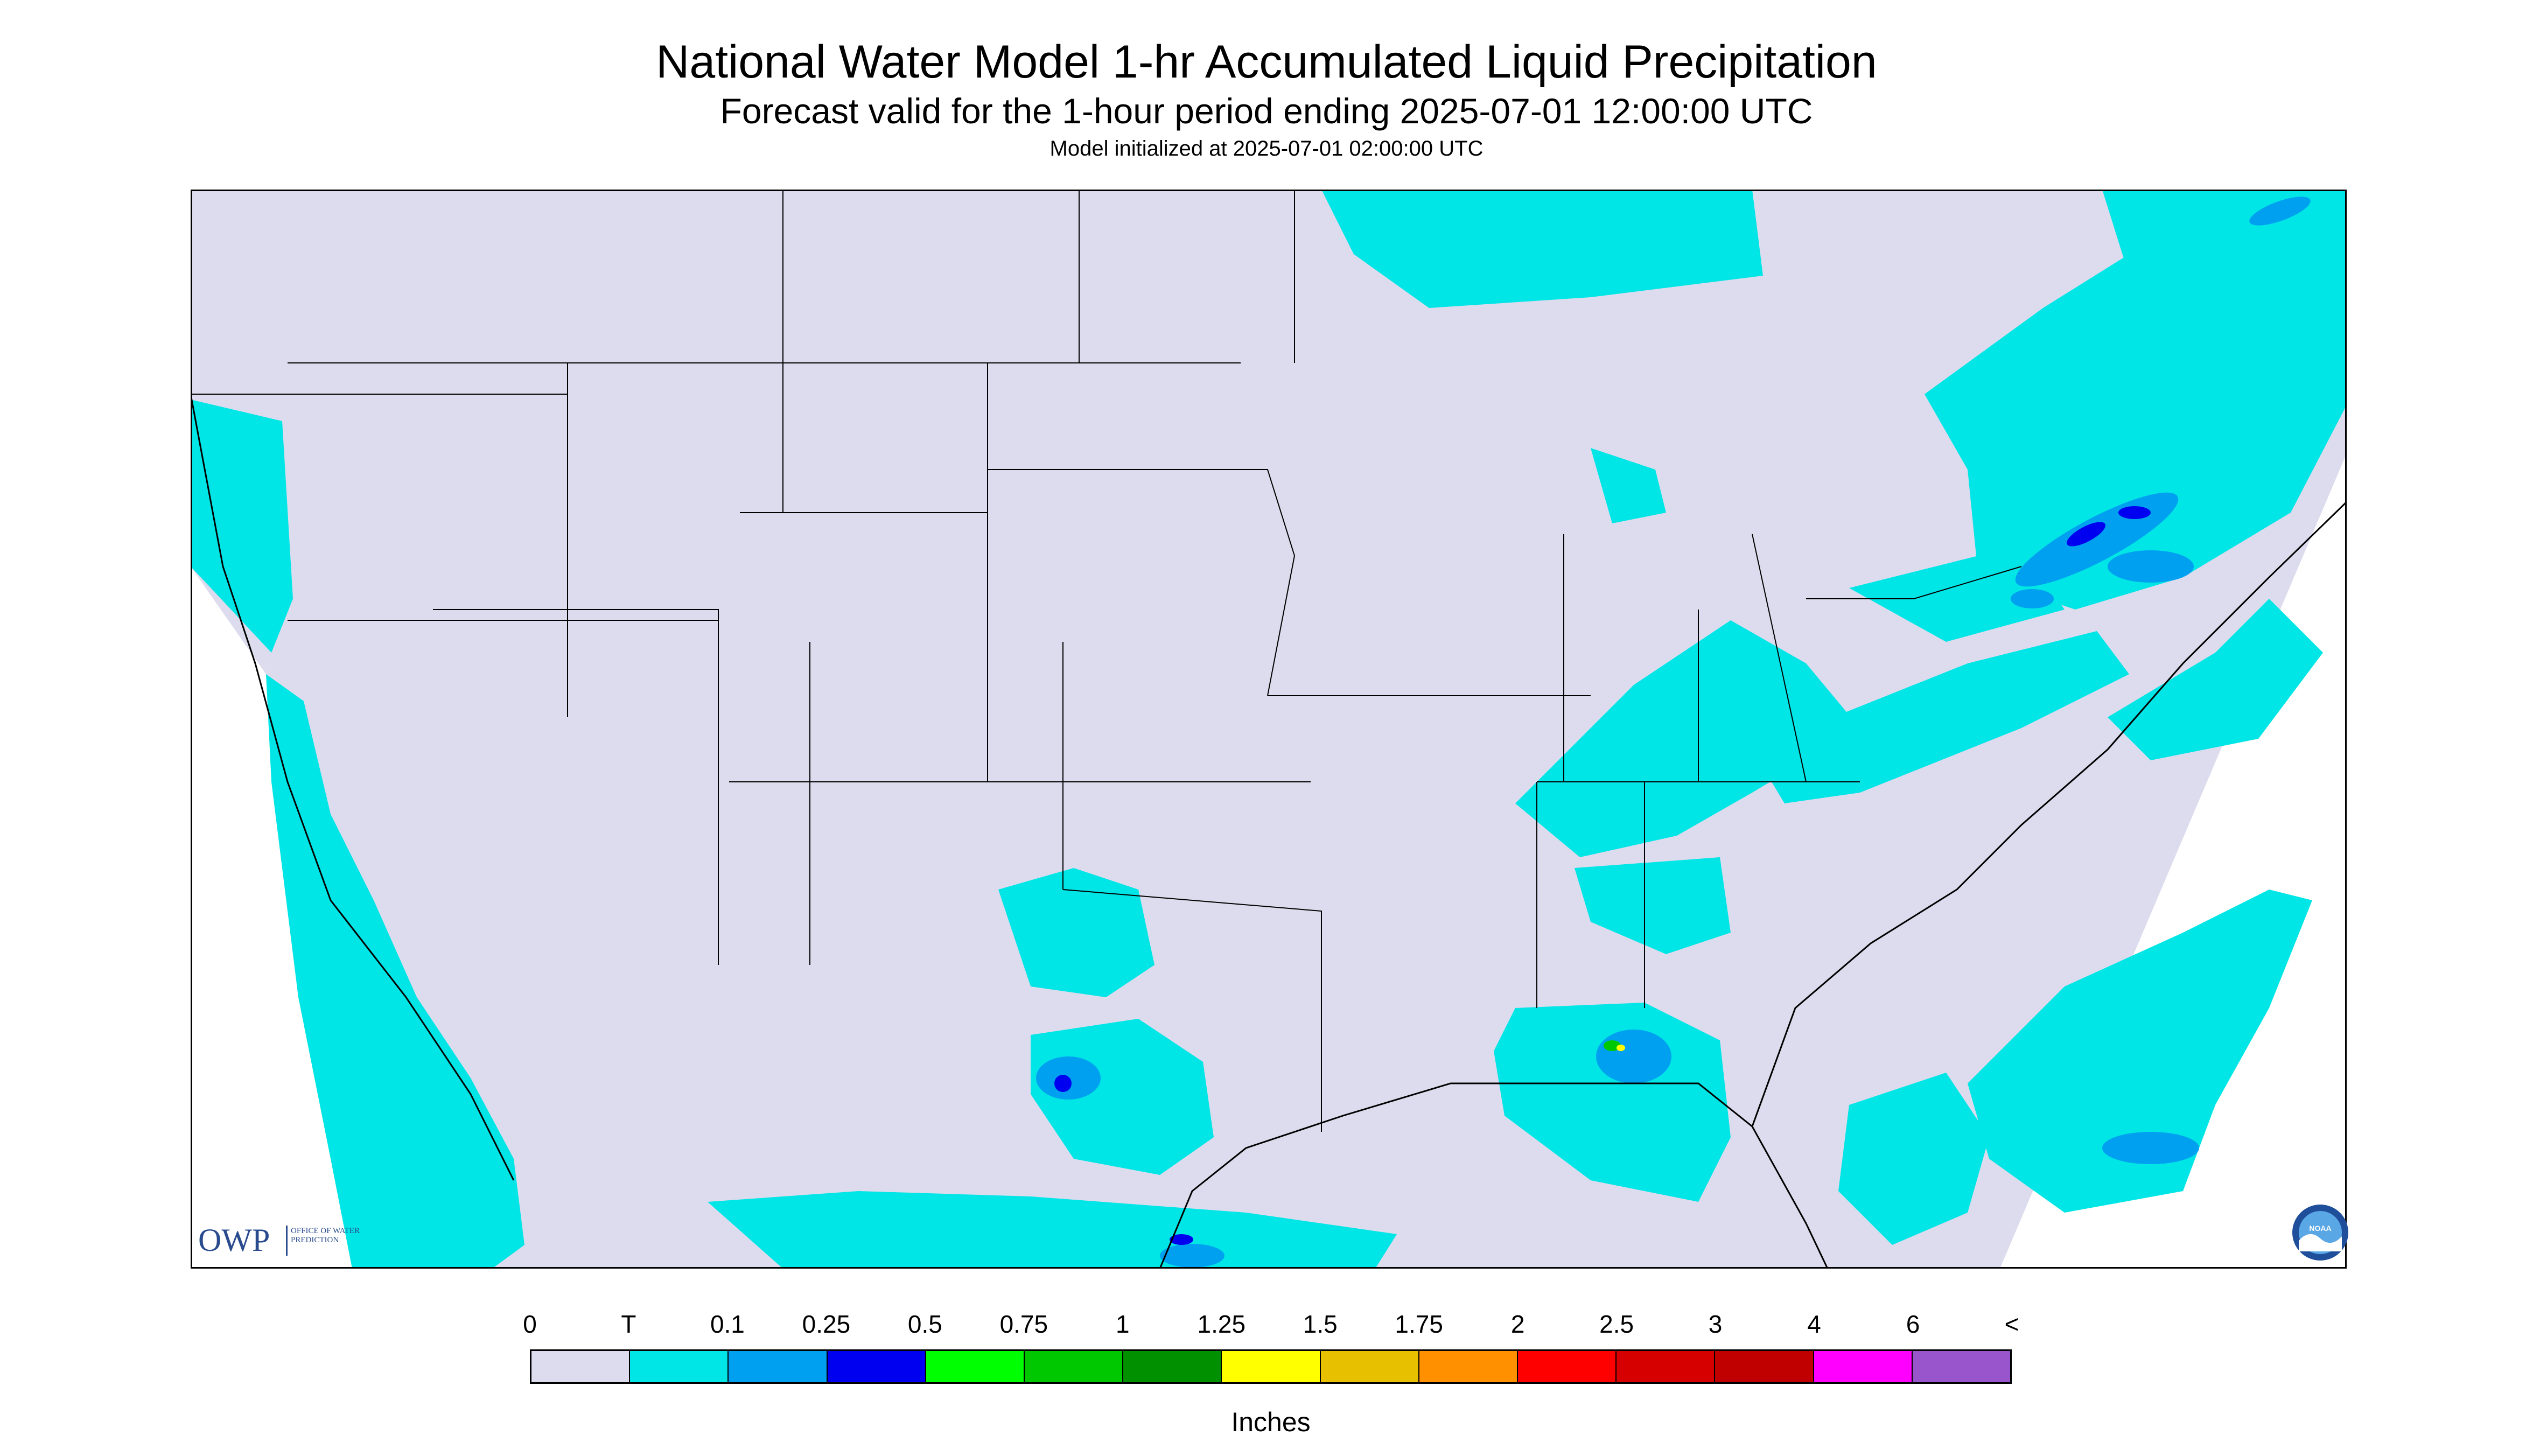 This screenshot has height=1456, width=2533. I want to click on legend-tick-label: 2.5, so click(1616, 1324).